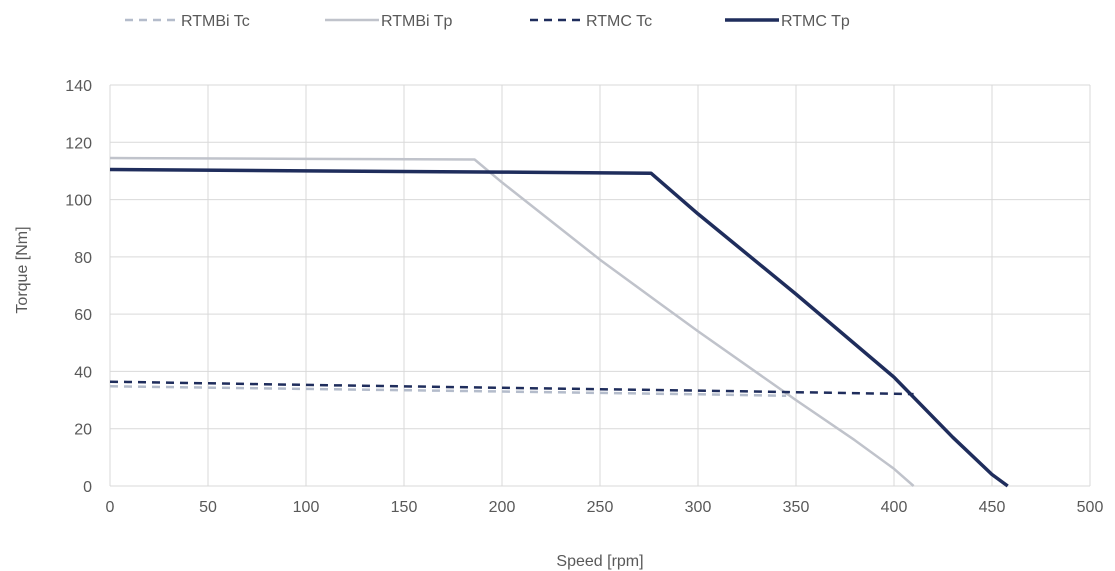  What do you see at coordinates (417, 21) in the screenshot?
I see `legend-label: RTMBi Tp` at bounding box center [417, 21].